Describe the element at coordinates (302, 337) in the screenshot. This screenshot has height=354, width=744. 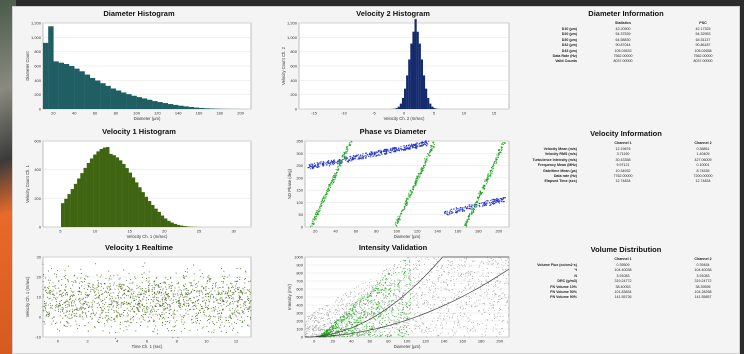
I see `y-tick-label: 0` at that location.